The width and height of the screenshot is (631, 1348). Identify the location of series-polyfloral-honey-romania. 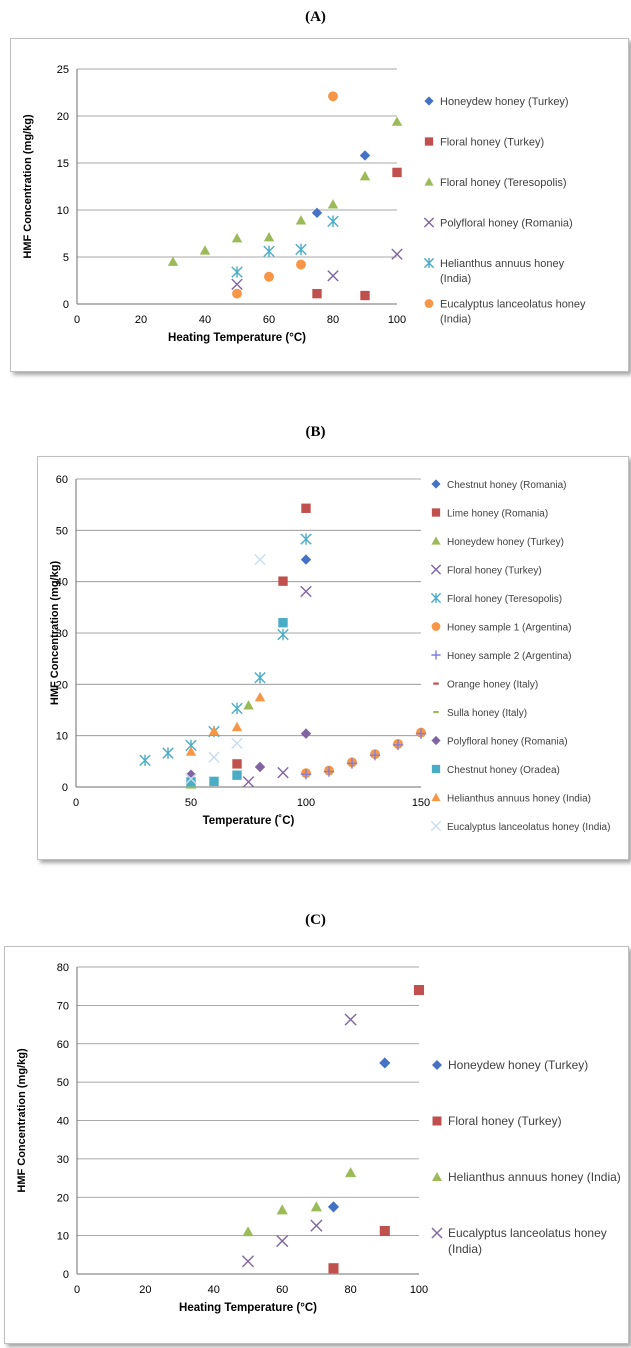
(248, 754).